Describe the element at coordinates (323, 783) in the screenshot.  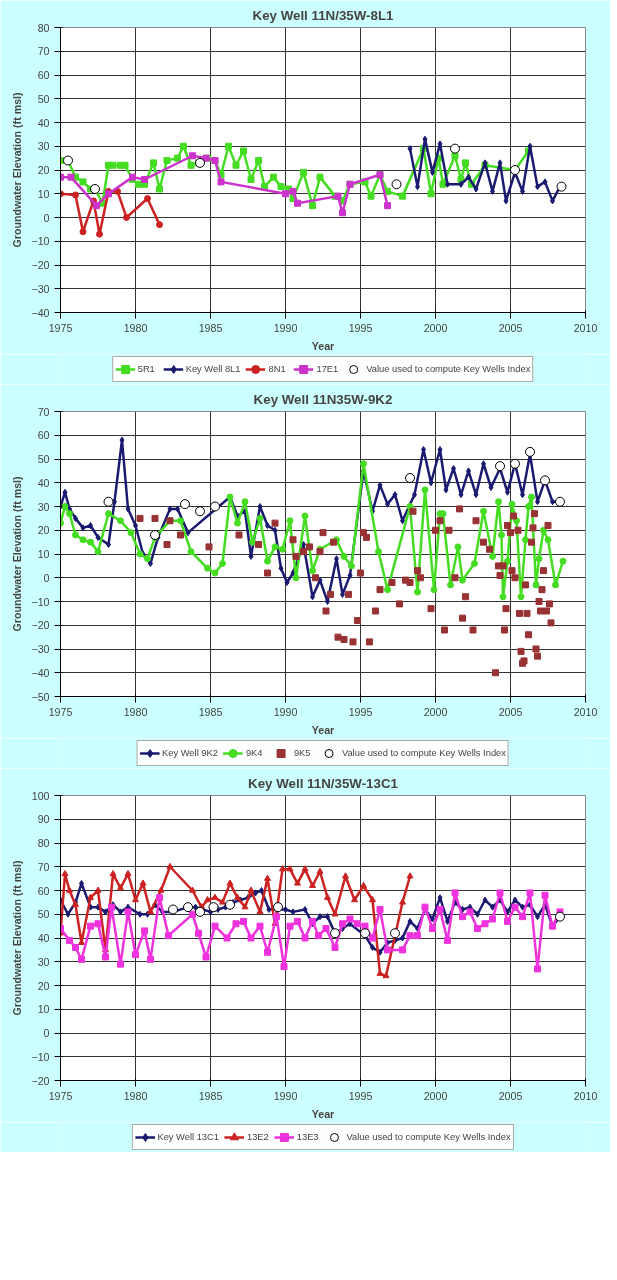
I see `chart-title: Key Well 11N/35W-13C1` at that location.